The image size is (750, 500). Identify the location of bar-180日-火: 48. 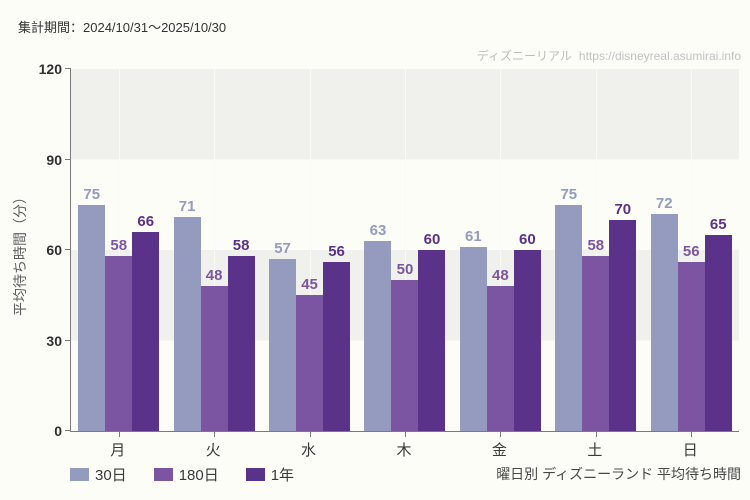
(214, 349).